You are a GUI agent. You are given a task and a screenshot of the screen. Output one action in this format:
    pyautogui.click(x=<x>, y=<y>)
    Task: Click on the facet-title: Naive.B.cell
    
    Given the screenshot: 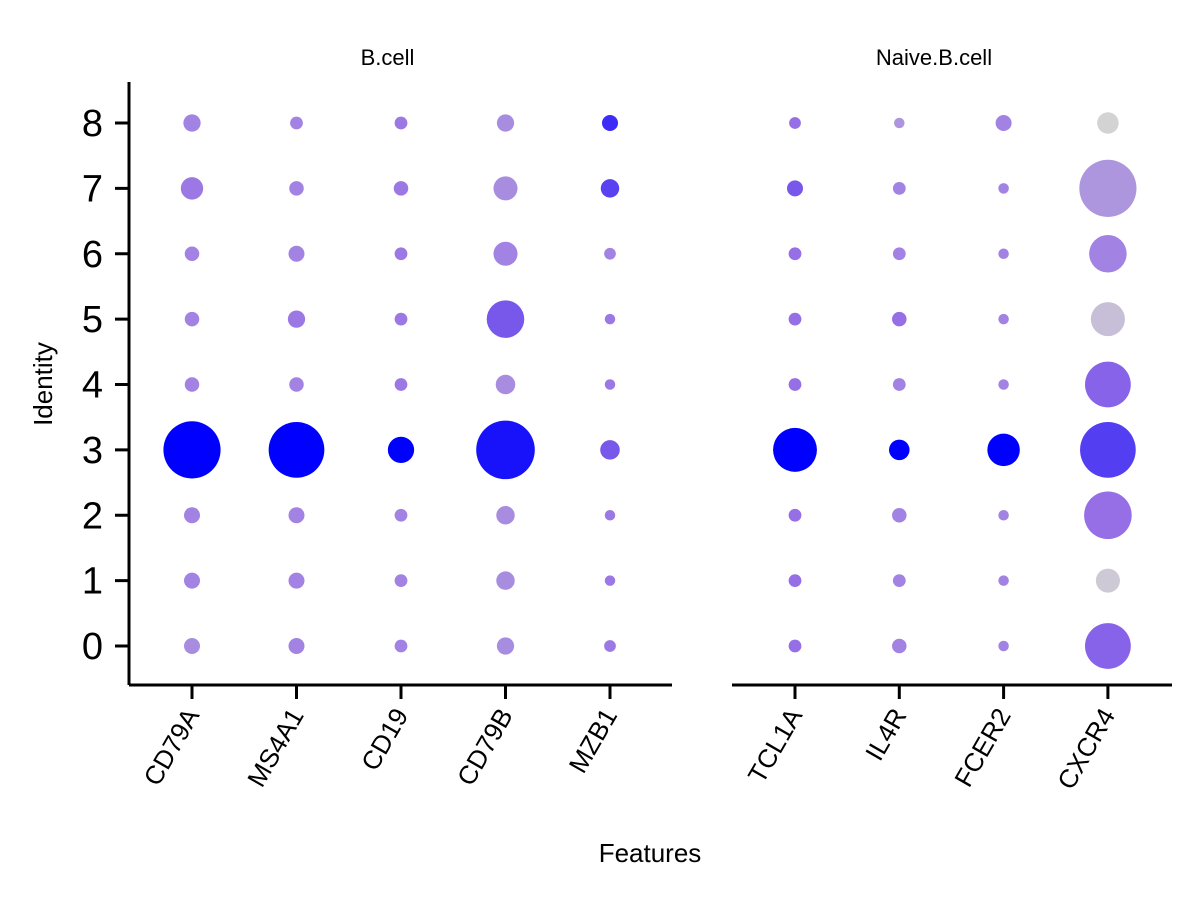 What is the action you would take?
    pyautogui.click(x=934, y=57)
    